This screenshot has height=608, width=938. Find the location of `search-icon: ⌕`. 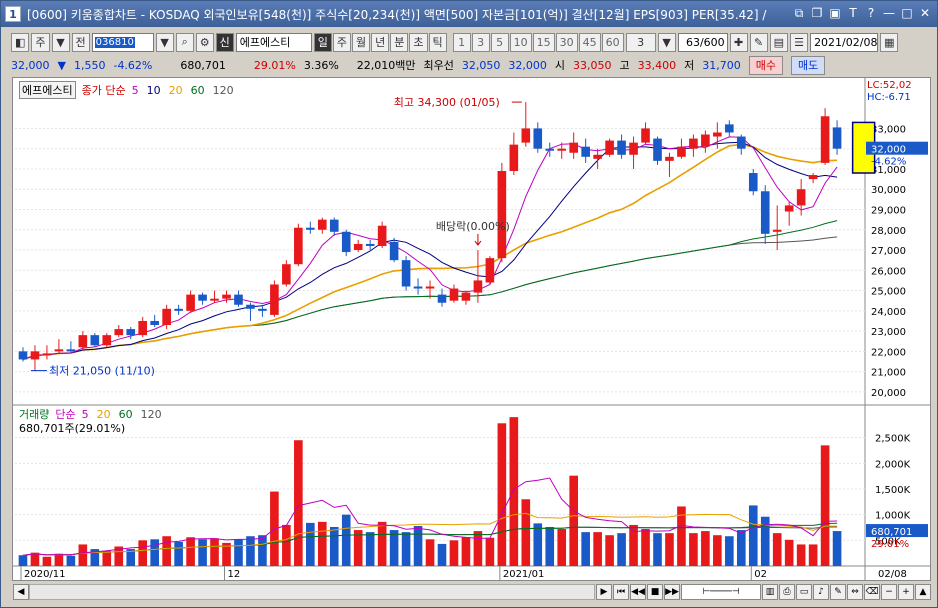

search-icon: ⌕ is located at coordinates (184, 42).